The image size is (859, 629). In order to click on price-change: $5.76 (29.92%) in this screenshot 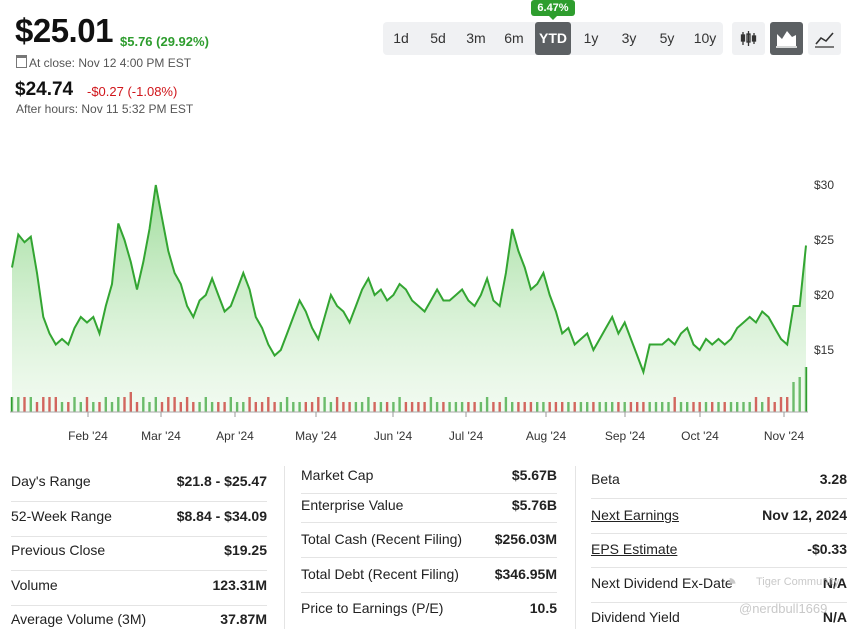, I will do `click(164, 41)`.